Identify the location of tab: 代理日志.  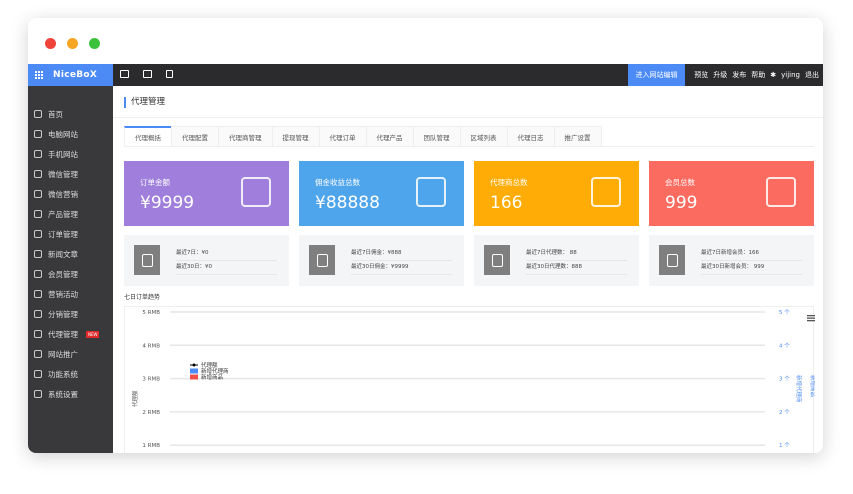
(530, 136).